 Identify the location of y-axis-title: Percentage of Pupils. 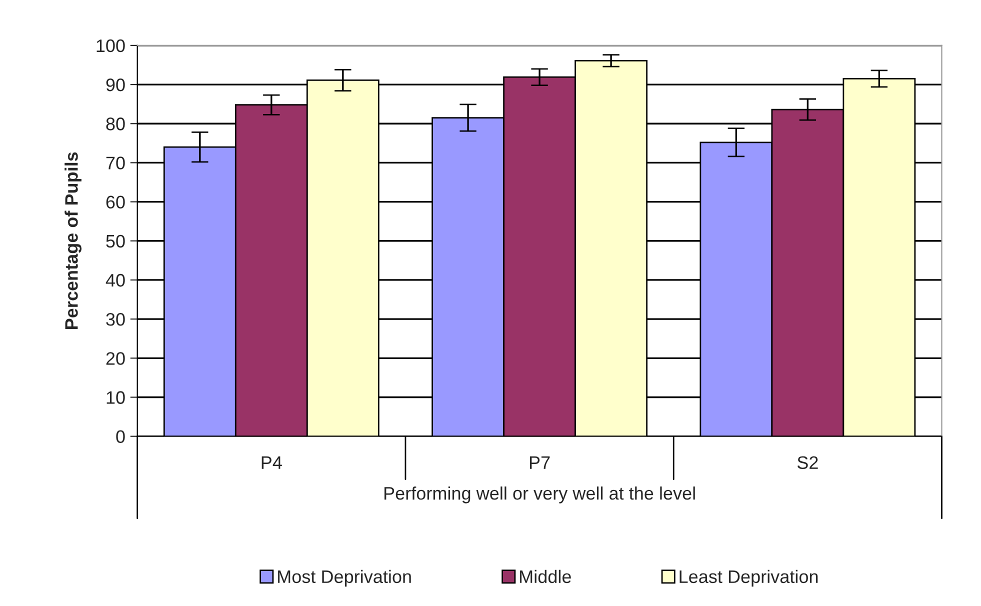
(73, 240).